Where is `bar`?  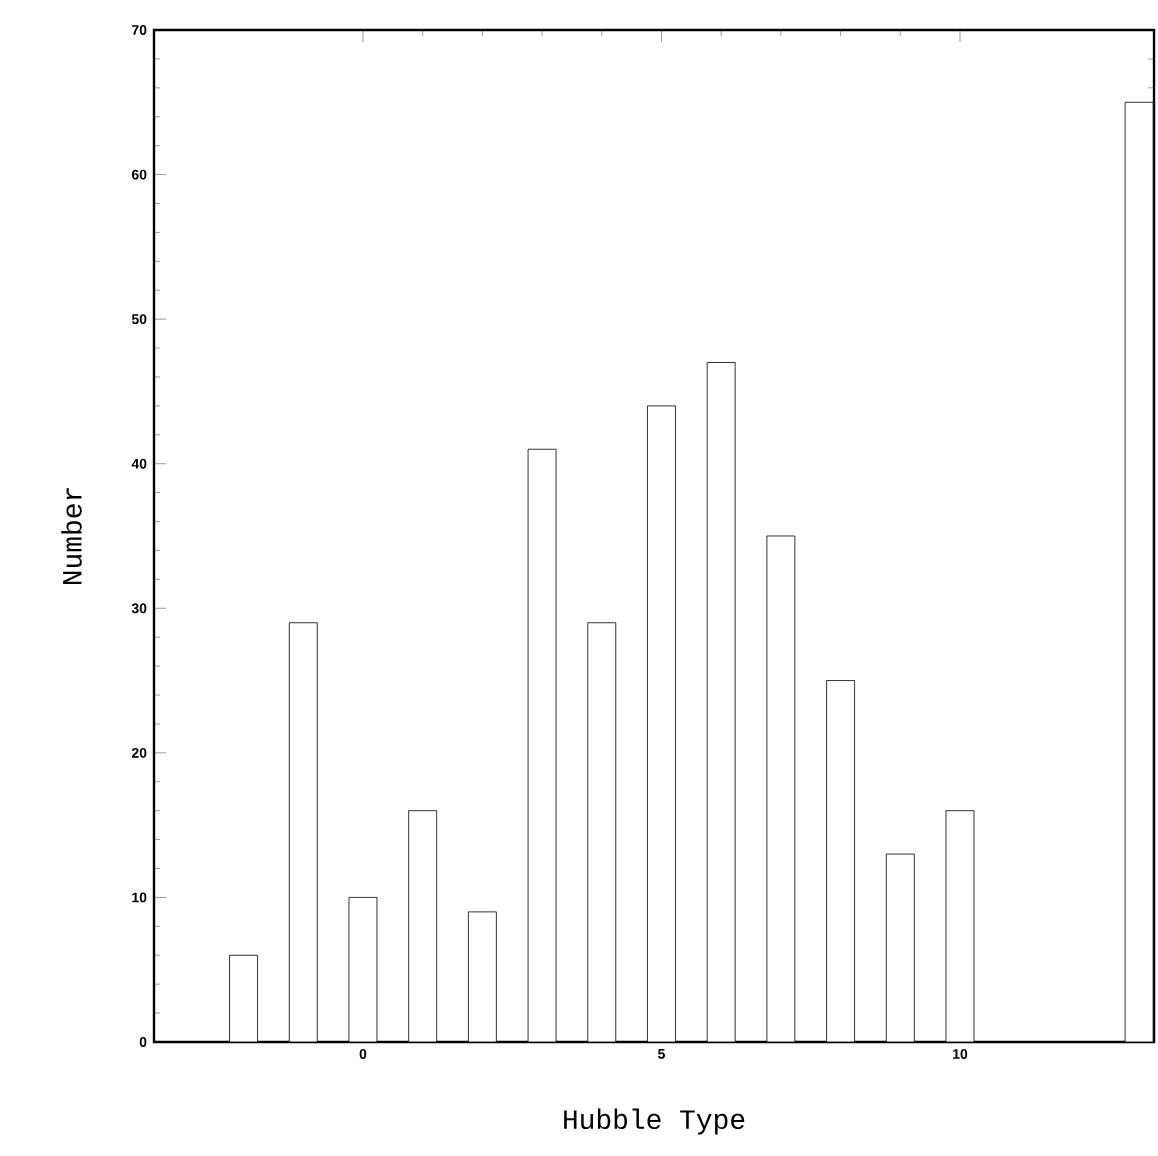 bar is located at coordinates (1139, 571).